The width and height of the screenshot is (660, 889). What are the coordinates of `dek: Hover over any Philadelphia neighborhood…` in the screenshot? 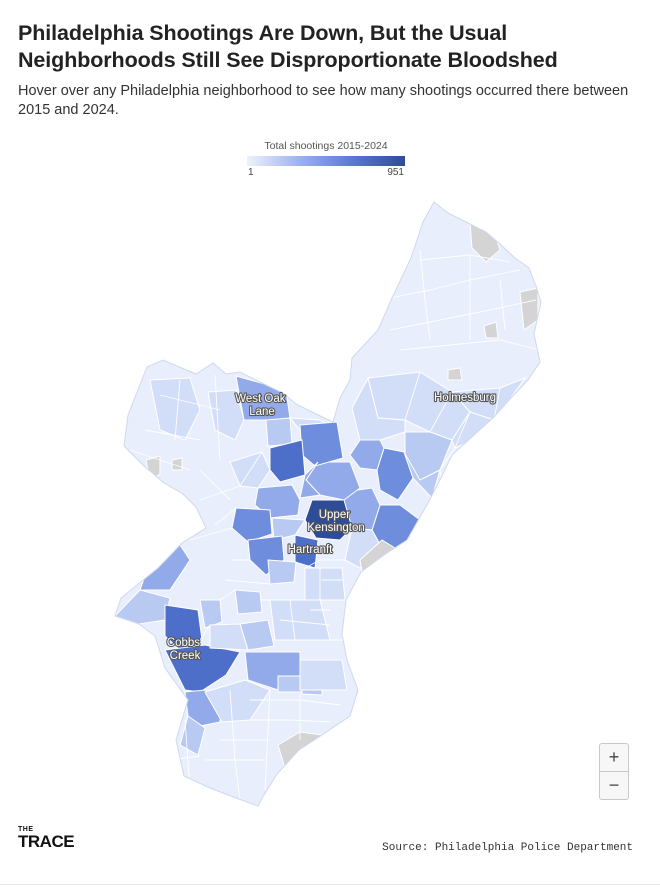 It's located at (323, 100).